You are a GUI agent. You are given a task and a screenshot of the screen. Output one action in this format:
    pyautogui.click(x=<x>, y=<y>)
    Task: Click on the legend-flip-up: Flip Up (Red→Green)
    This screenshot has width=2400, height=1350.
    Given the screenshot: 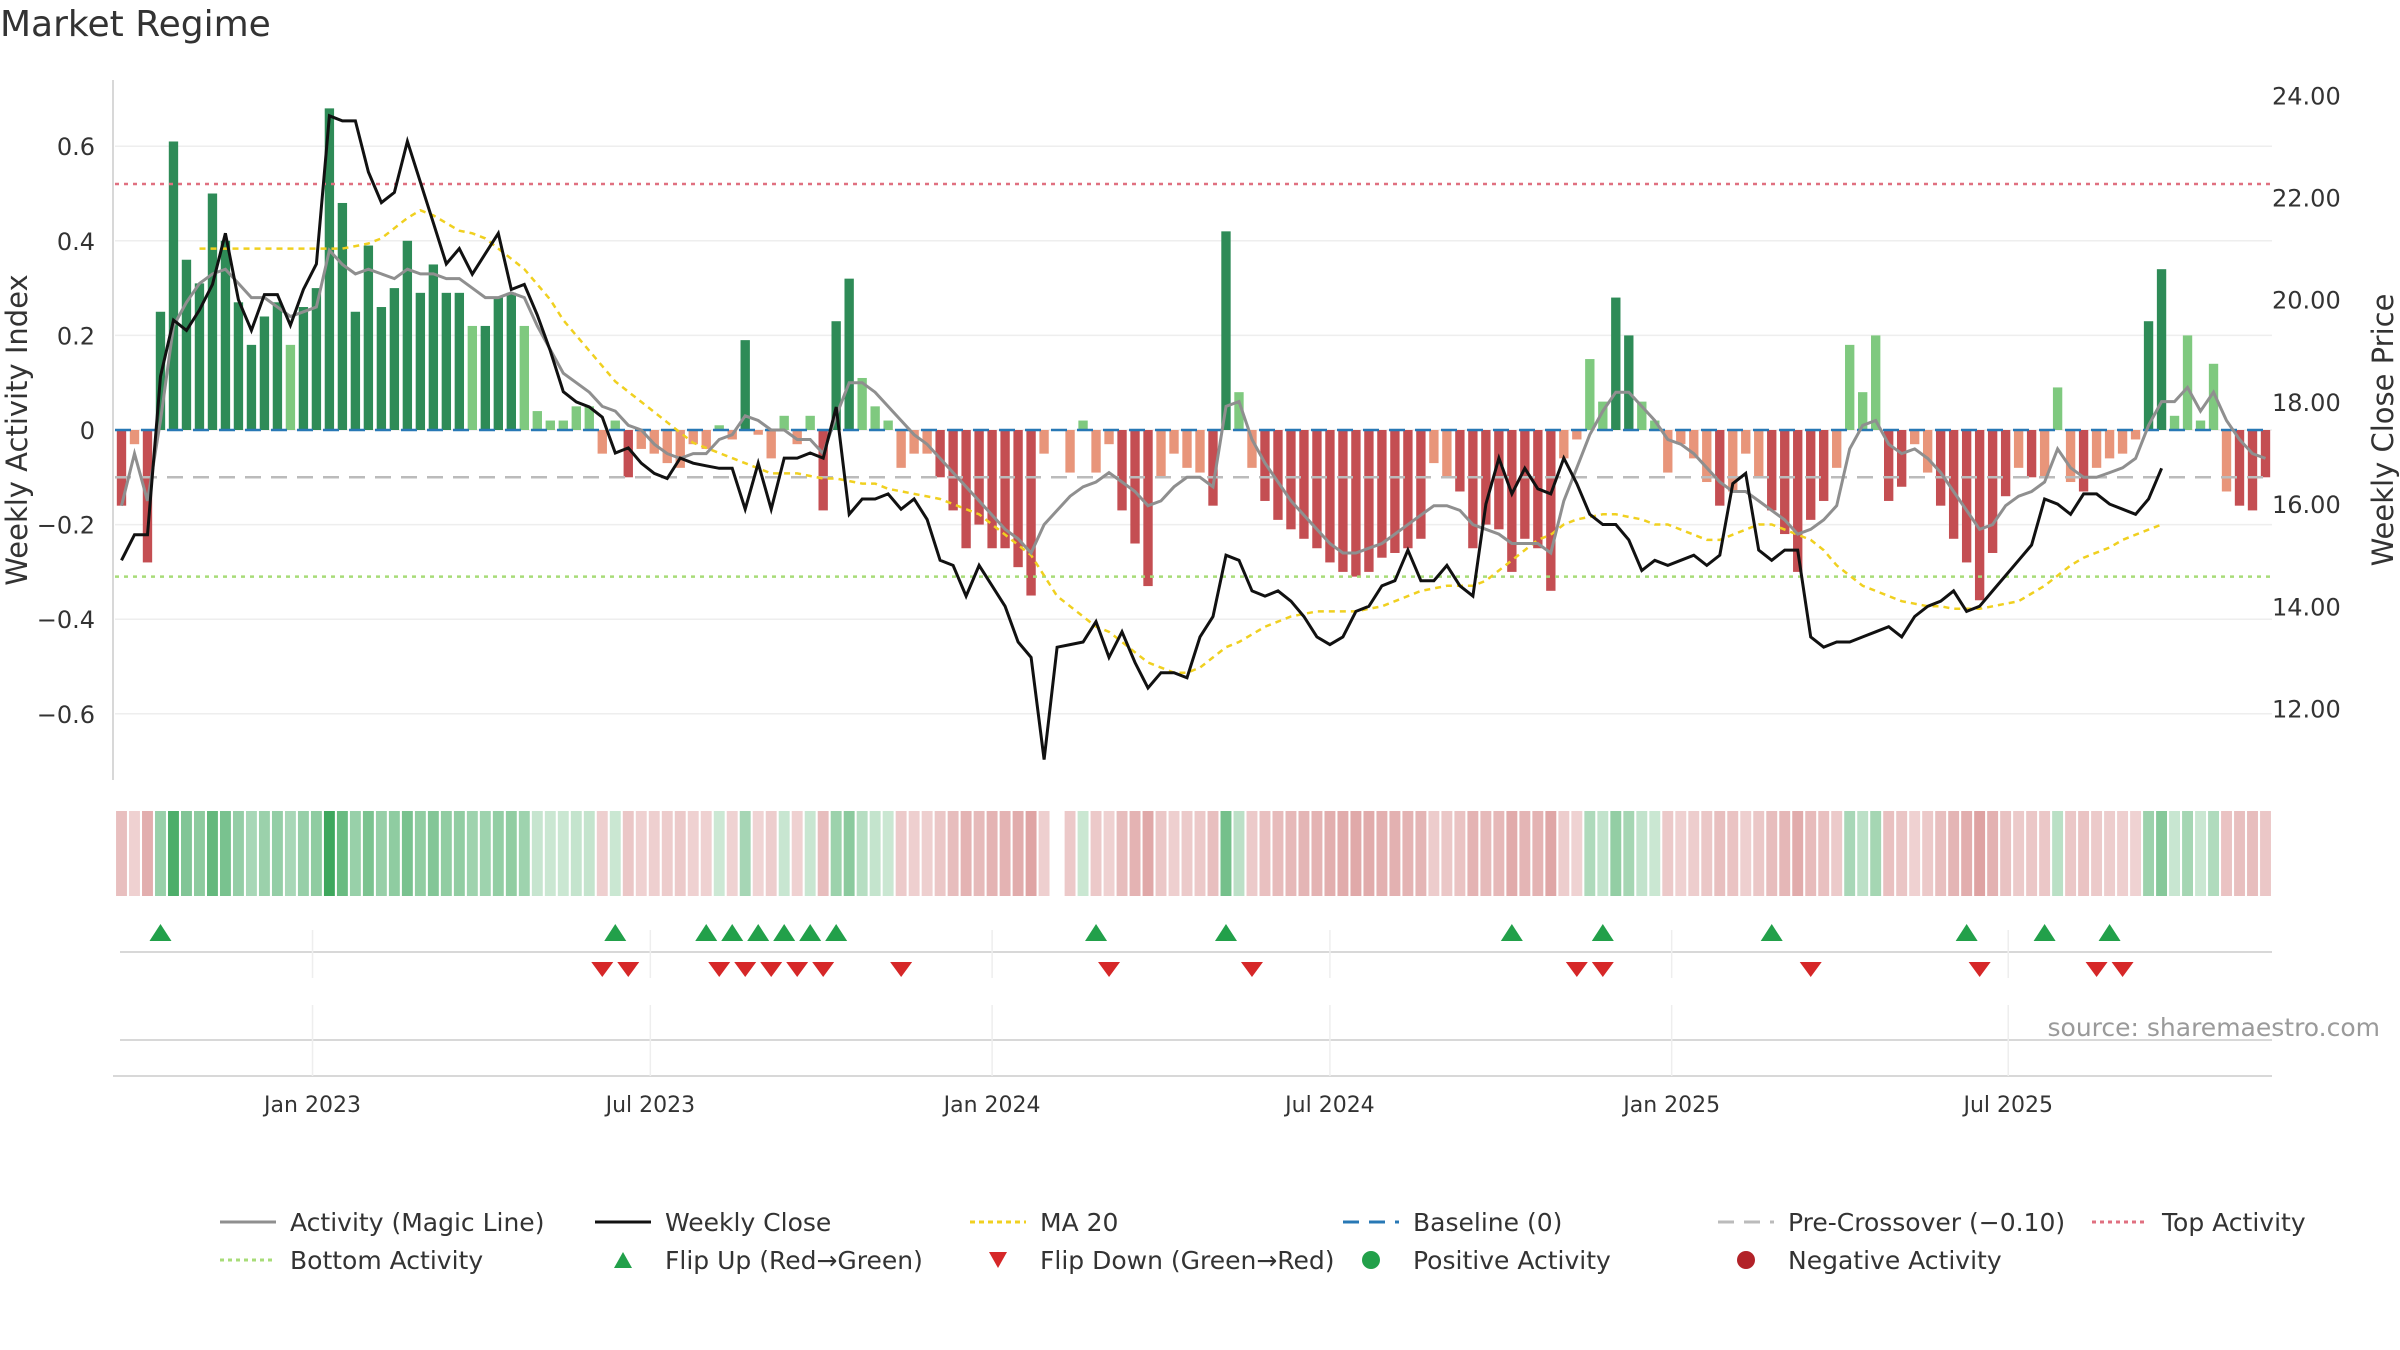 What is the action you would take?
    pyautogui.click(x=759, y=1260)
    